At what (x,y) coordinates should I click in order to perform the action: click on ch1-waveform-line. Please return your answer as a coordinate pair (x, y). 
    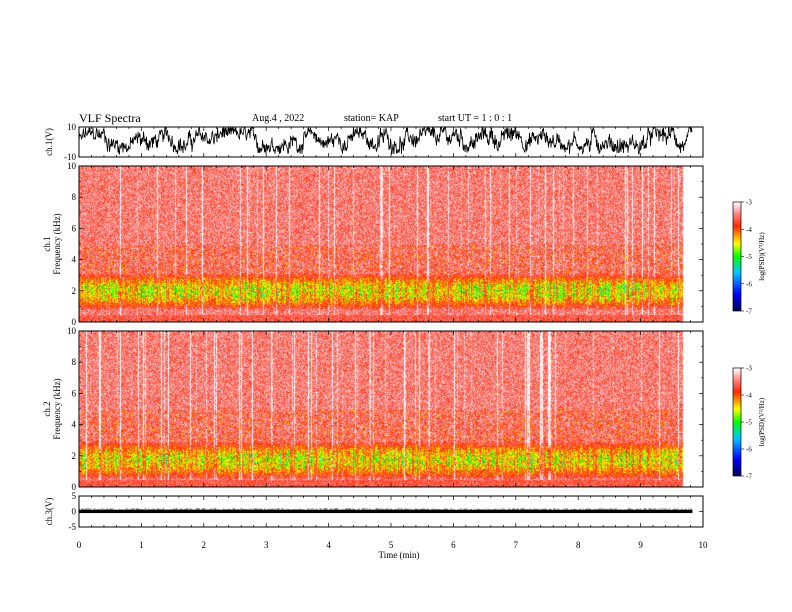
    Looking at the image, I should click on (385, 140).